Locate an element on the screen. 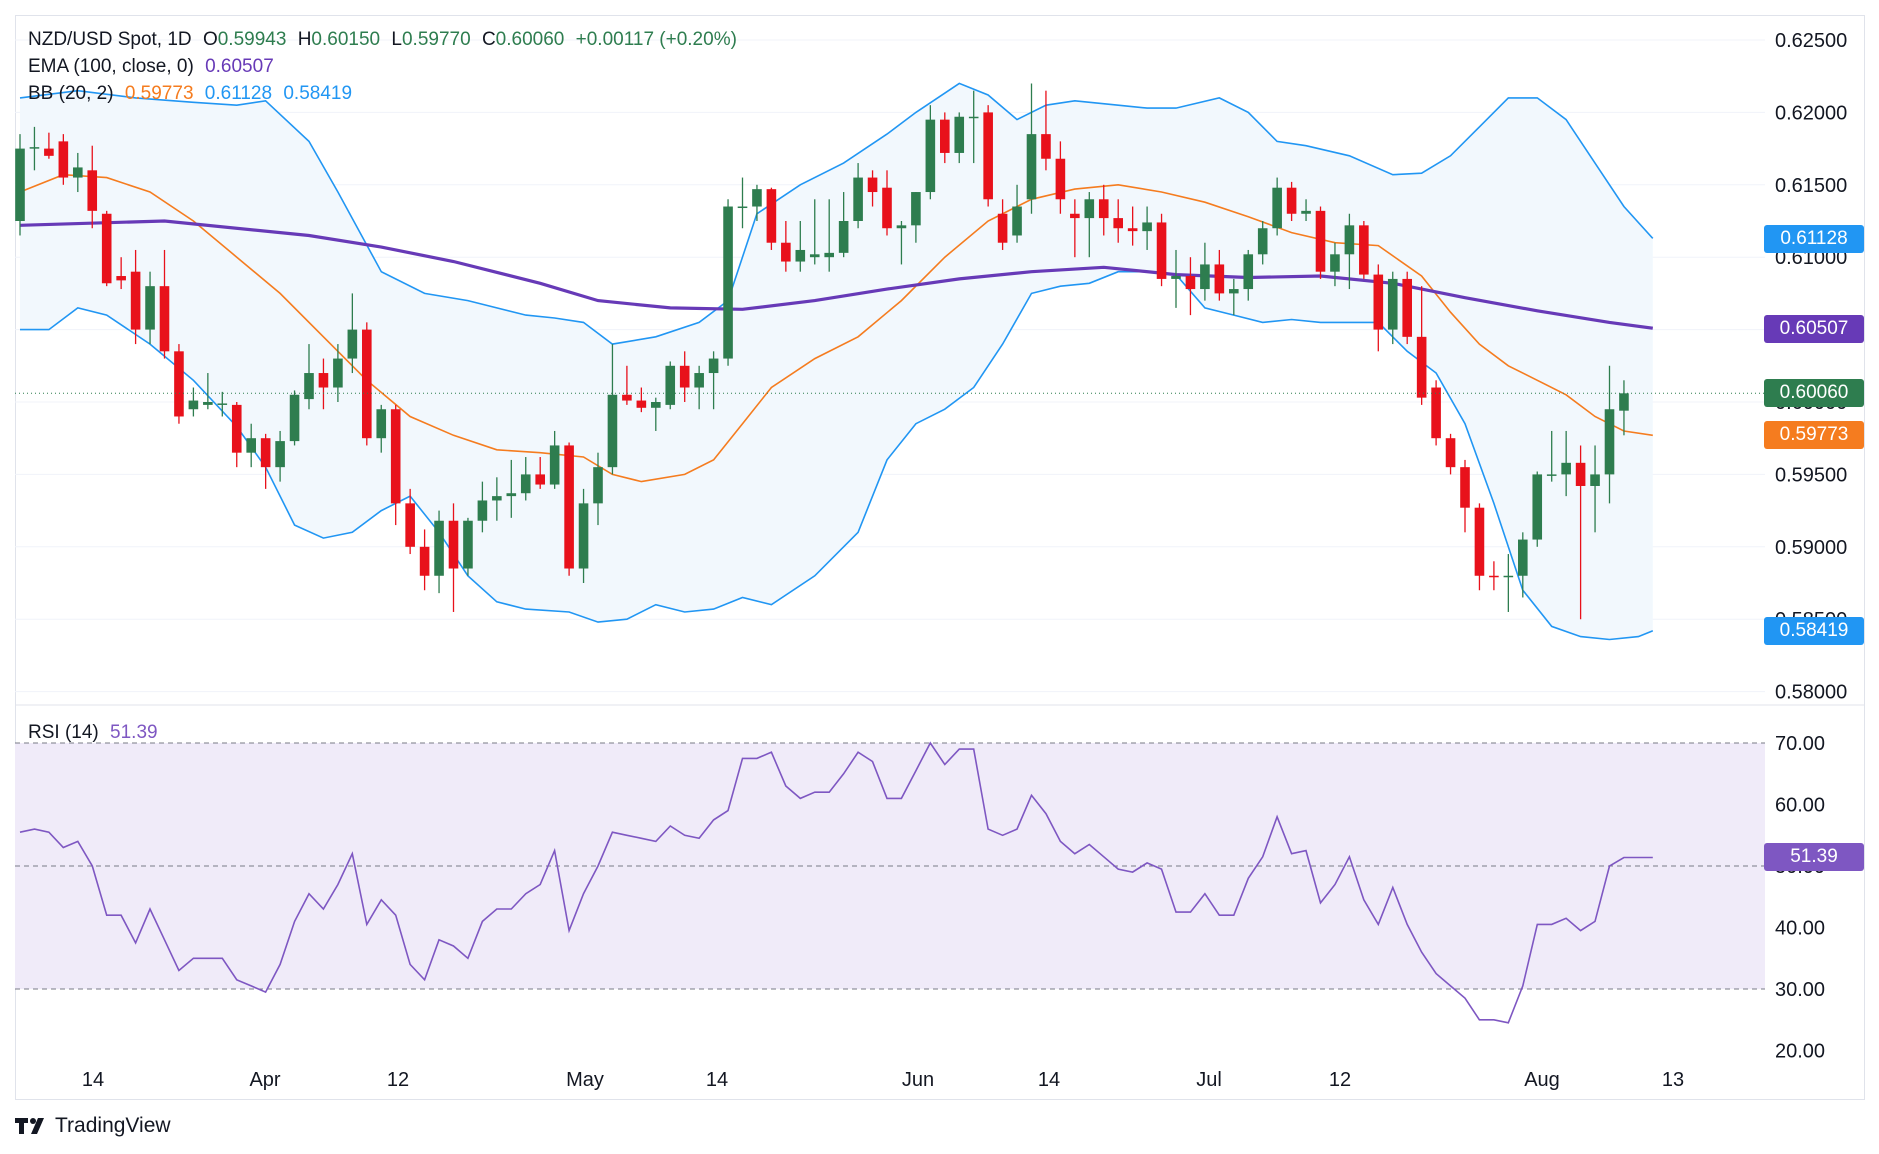 The height and width of the screenshot is (1154, 1879). time-axis: 14 Apr 12 May 14 Jun 14 Jul 12 Aug 13 is located at coordinates (883, 1080).